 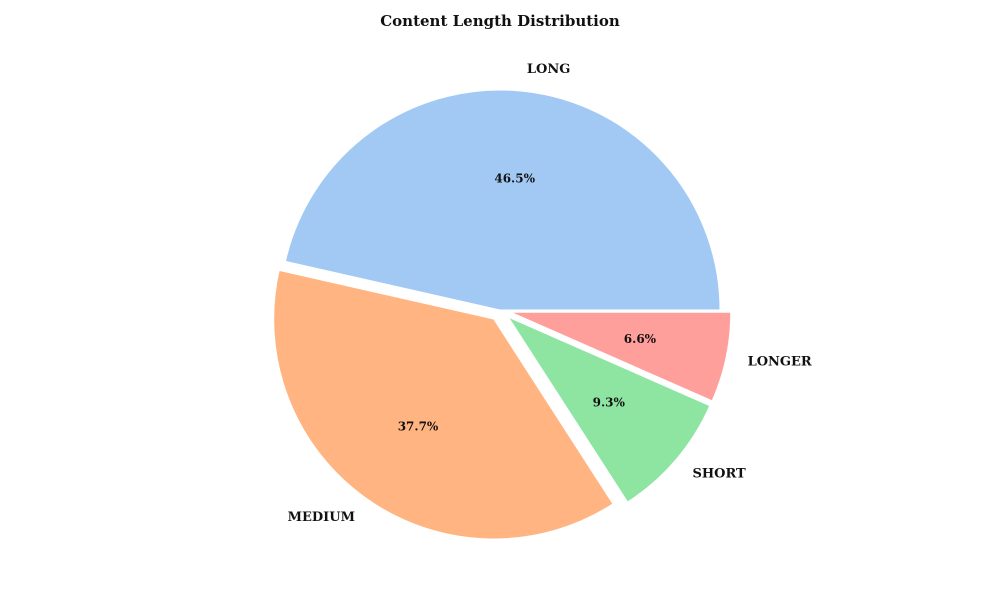 I want to click on chart-title: Content Length Distribution, so click(x=500, y=21).